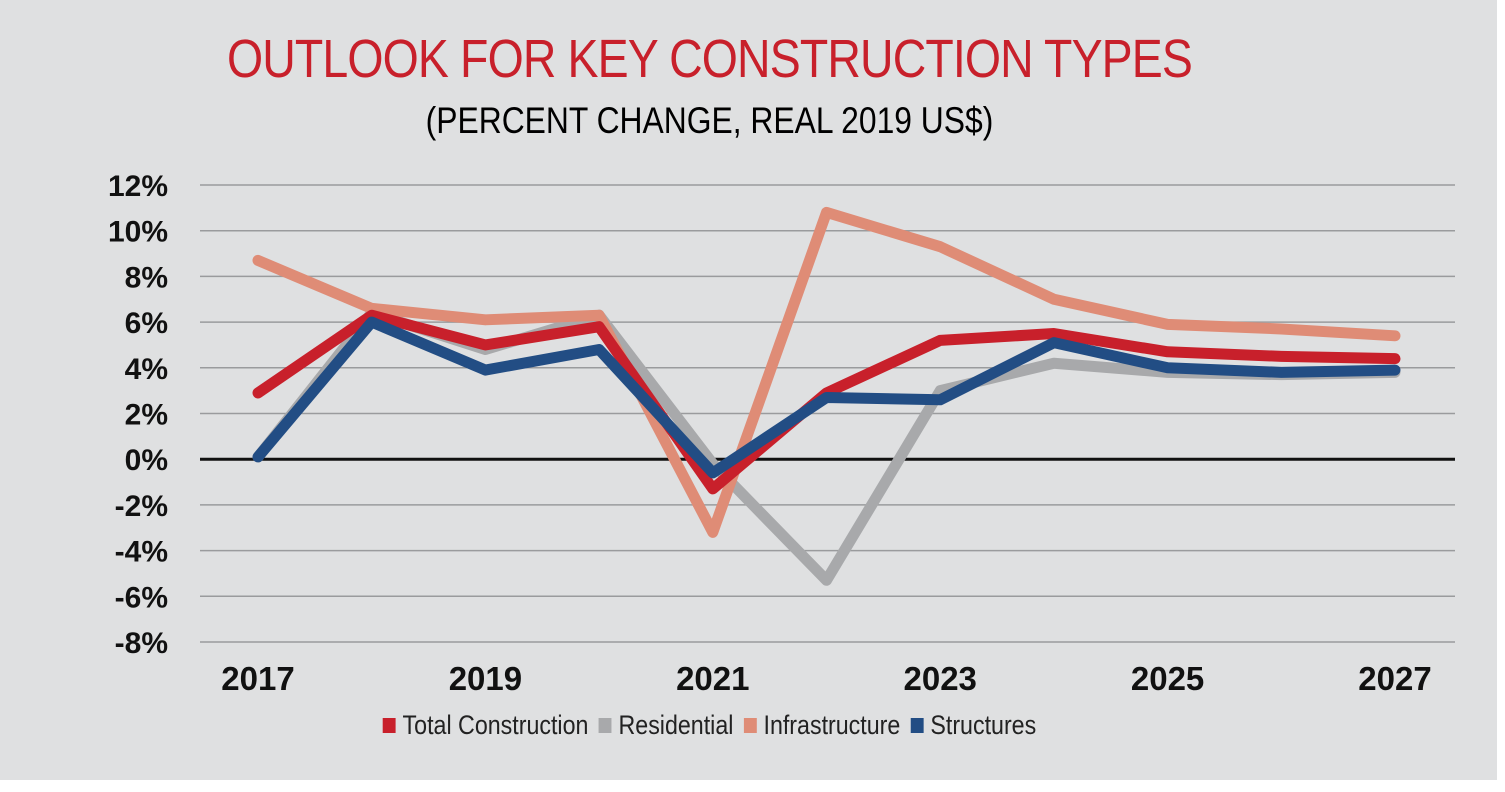 The width and height of the screenshot is (1505, 792). Describe the element at coordinates (983, 725) in the screenshot. I see `legend-label: Structures` at that location.